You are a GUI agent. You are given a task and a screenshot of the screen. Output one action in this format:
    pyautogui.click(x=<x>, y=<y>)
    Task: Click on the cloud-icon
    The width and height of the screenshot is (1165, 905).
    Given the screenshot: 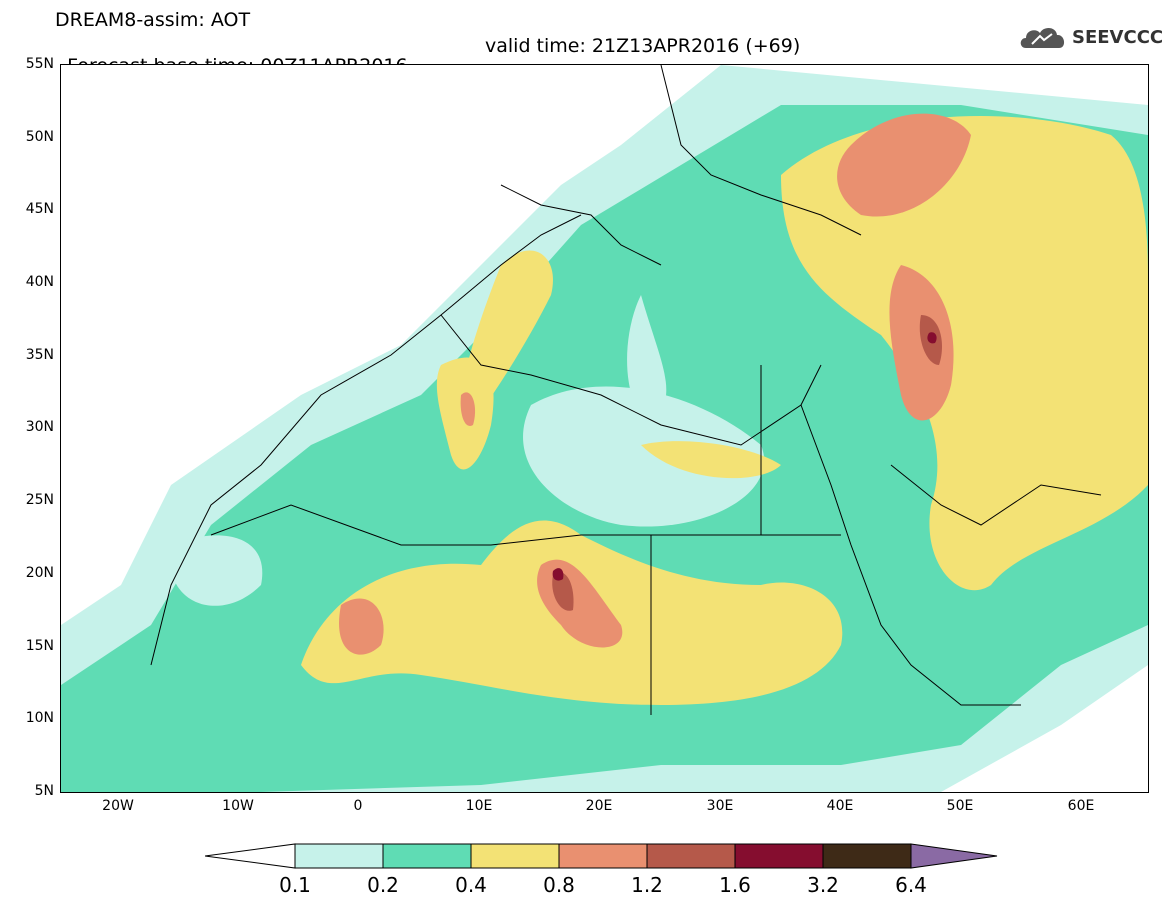 What is the action you would take?
    pyautogui.click(x=1042, y=37)
    